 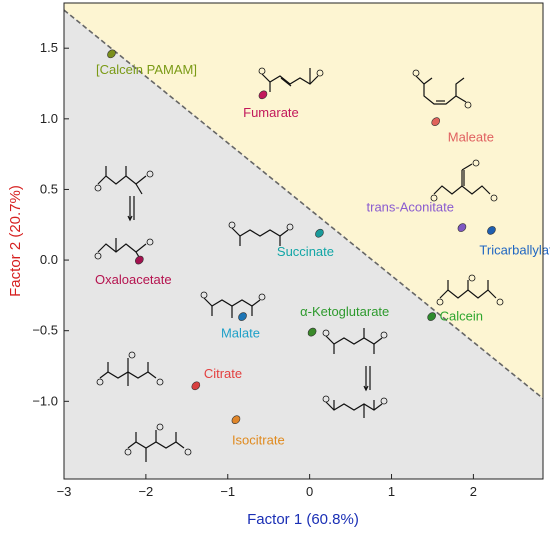 I want to click on x-tick-label: −3, so click(x=64, y=491).